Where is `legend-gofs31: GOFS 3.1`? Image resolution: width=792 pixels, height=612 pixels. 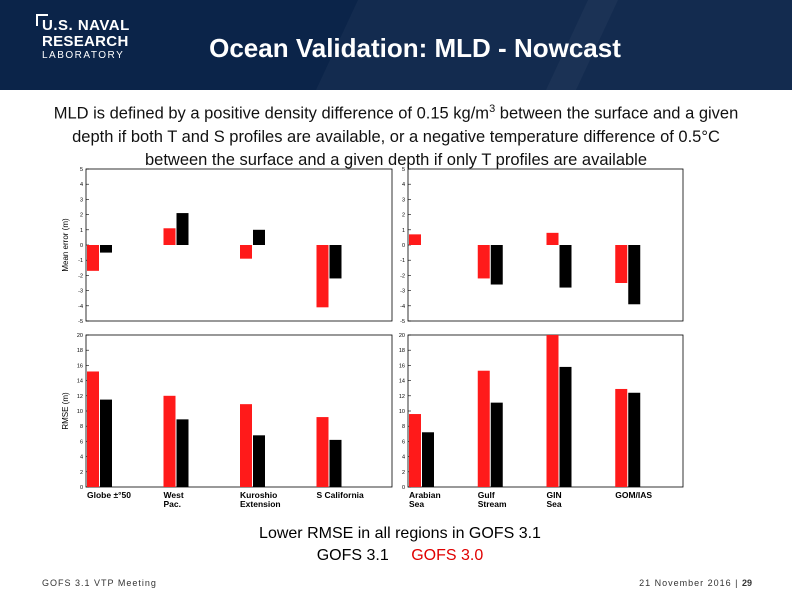 legend-gofs31: GOFS 3.1 is located at coordinates (352, 555).